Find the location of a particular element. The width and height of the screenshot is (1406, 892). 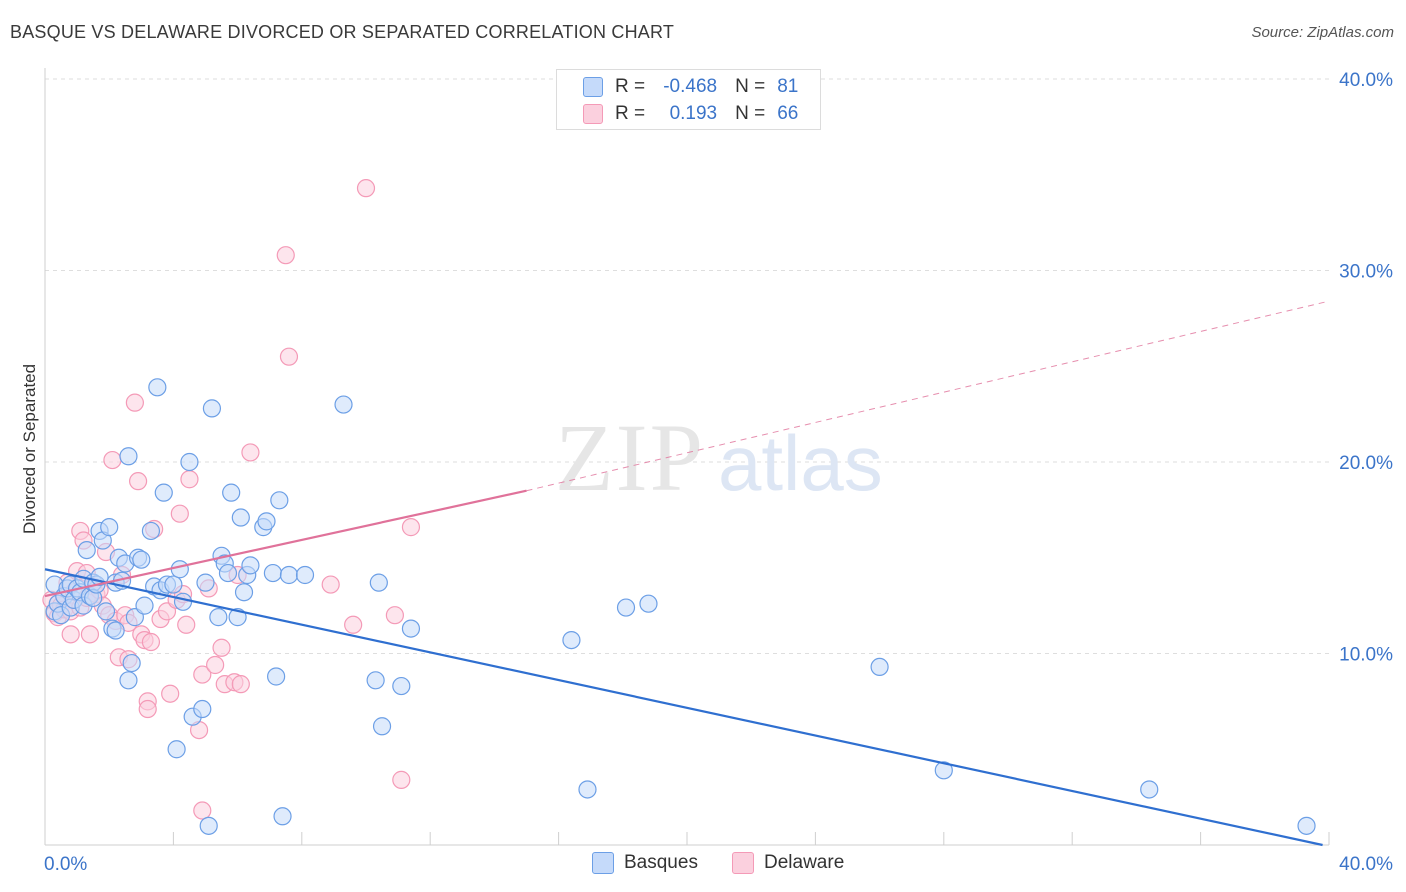

y-tick-label: 30.0% is located at coordinates (1366, 272).